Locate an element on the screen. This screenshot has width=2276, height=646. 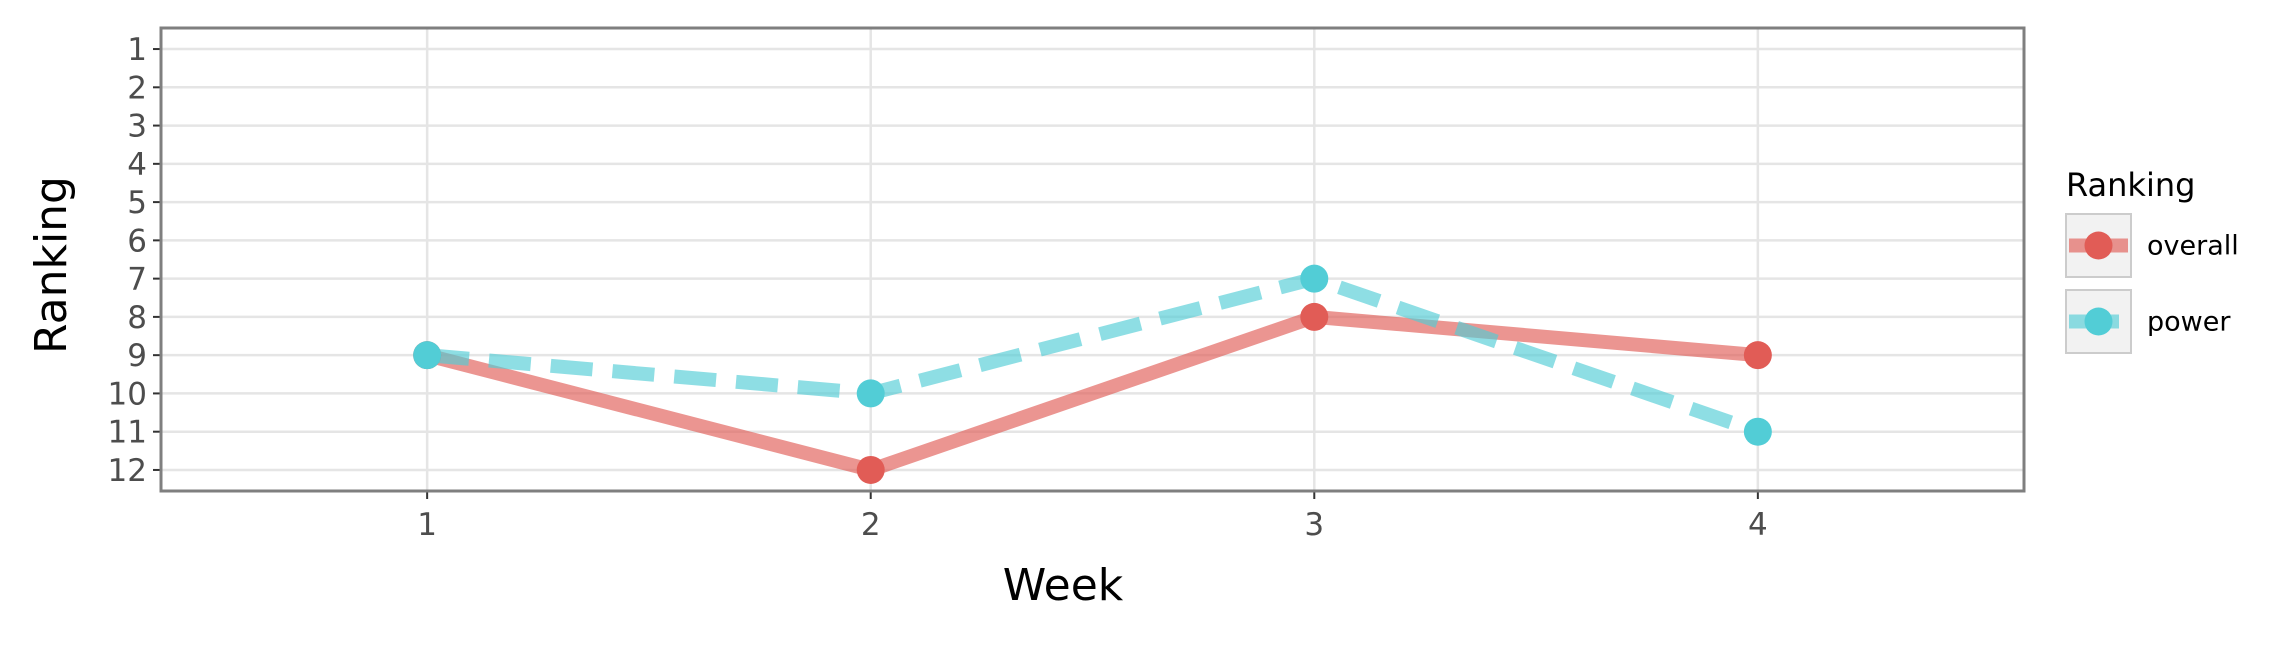
y-axis-title: Ranking is located at coordinates (51, 265).